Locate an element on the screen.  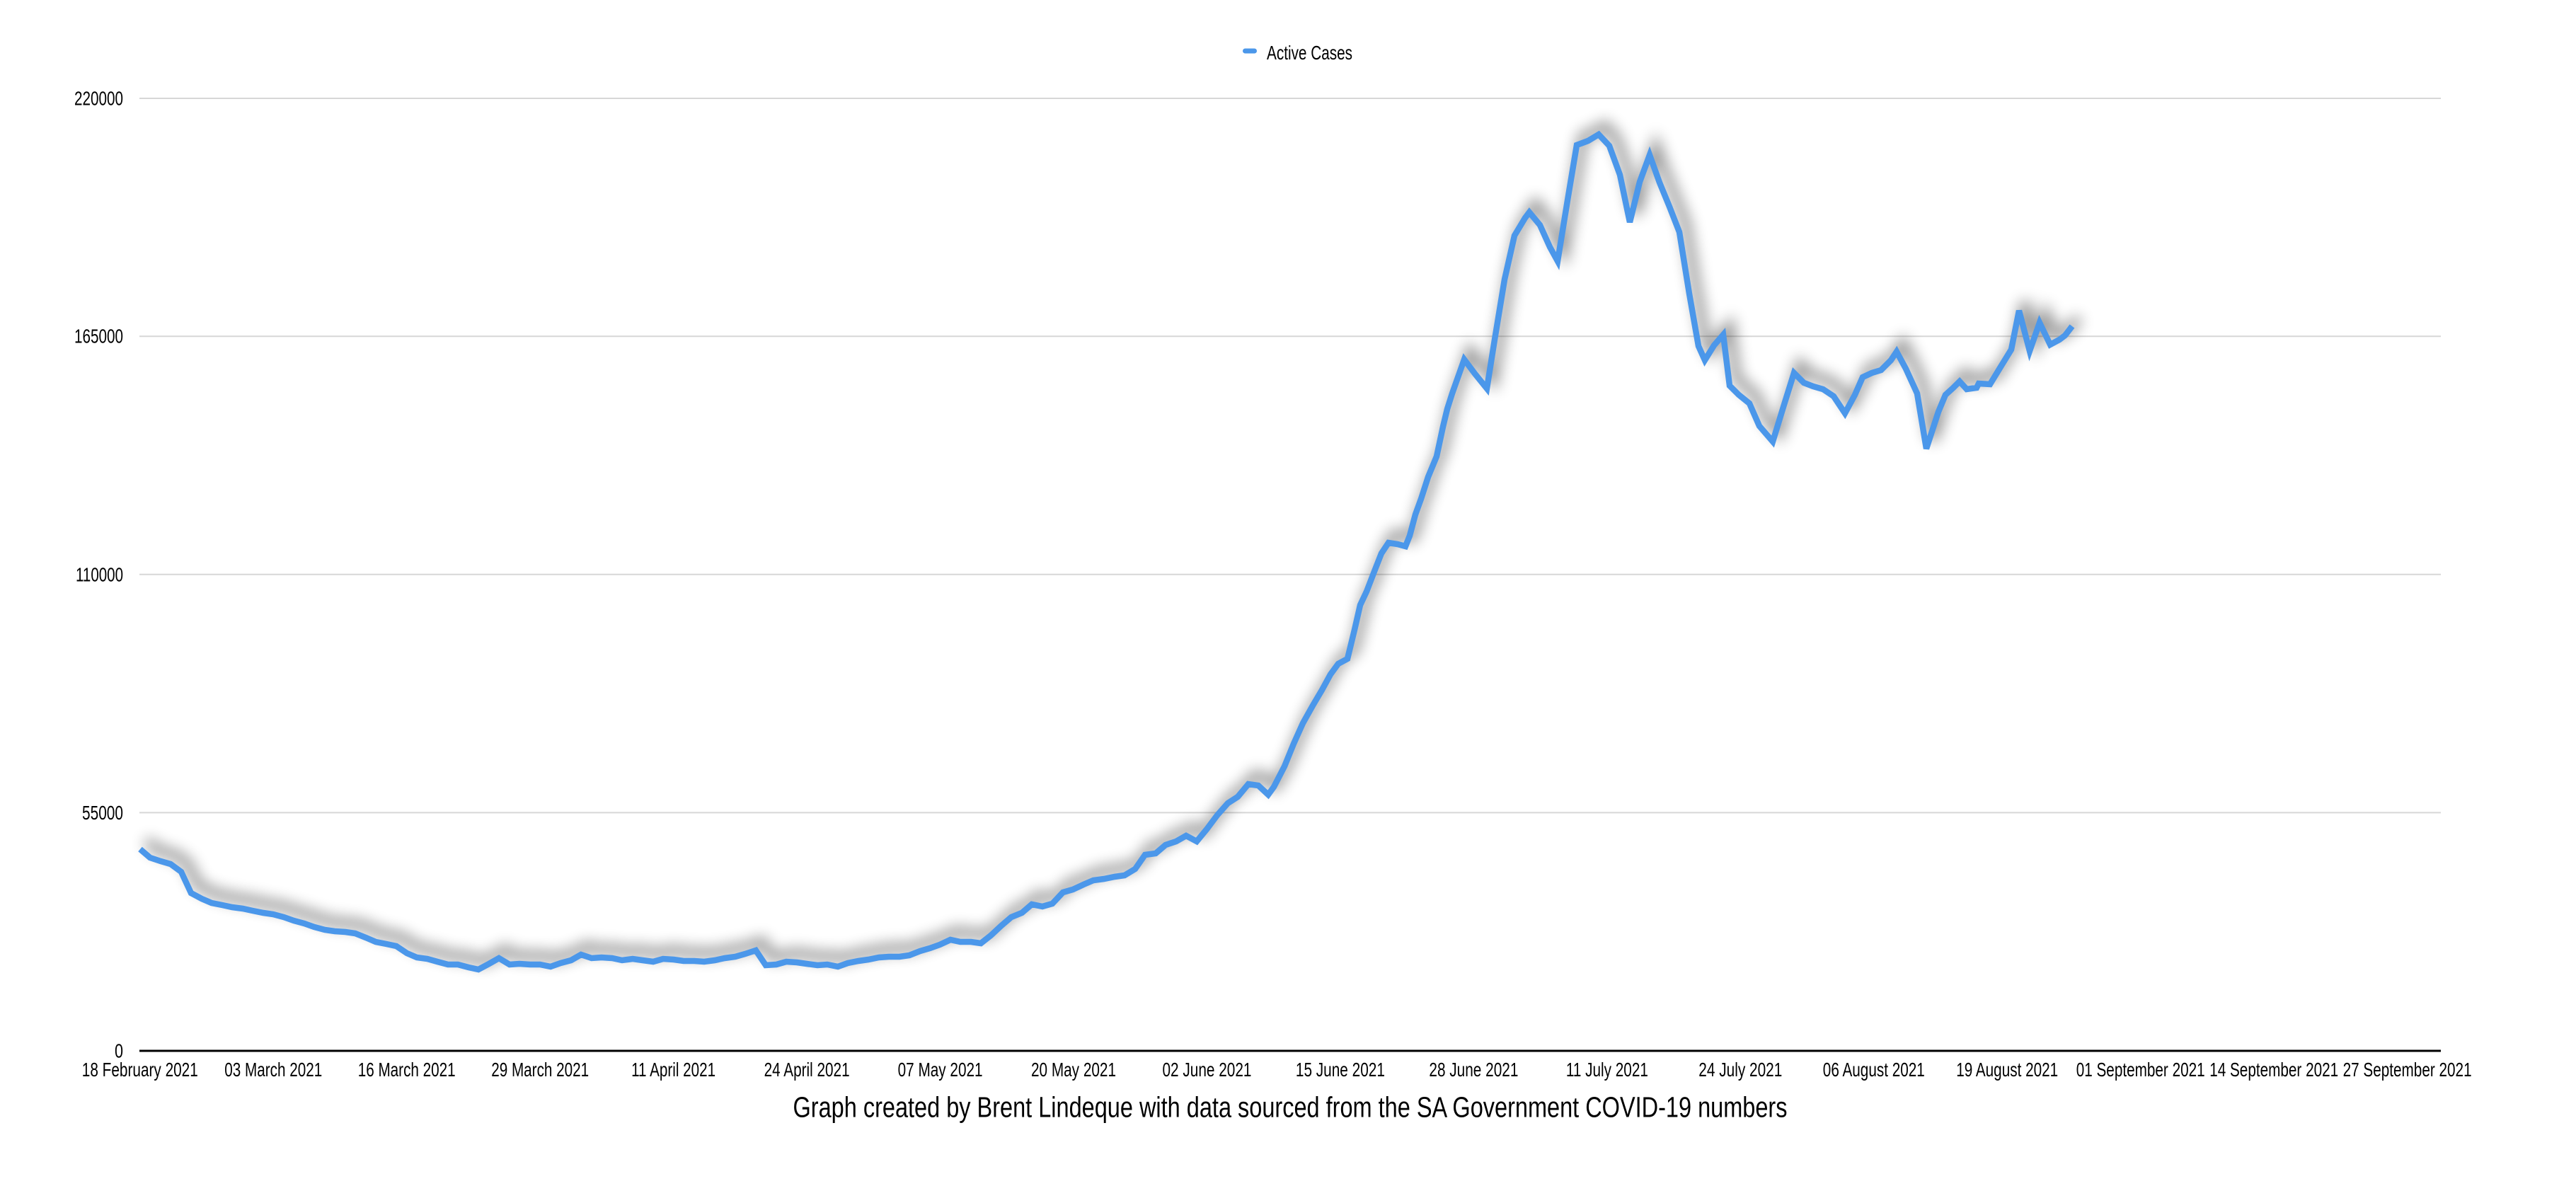
svg-text: 01 September 2021 is located at coordinates (2141, 1070).